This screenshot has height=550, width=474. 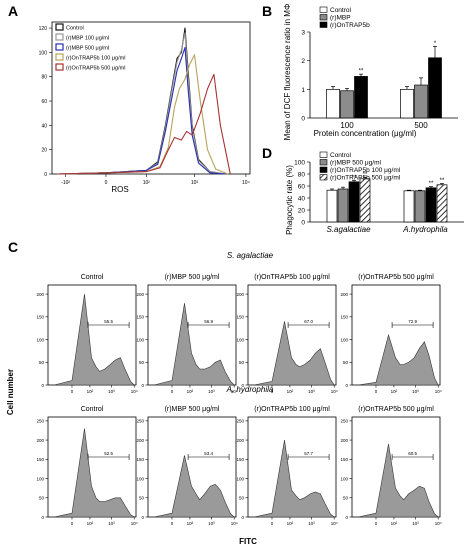 I want to click on ros-y-tick-label: 100, so click(x=43, y=53).